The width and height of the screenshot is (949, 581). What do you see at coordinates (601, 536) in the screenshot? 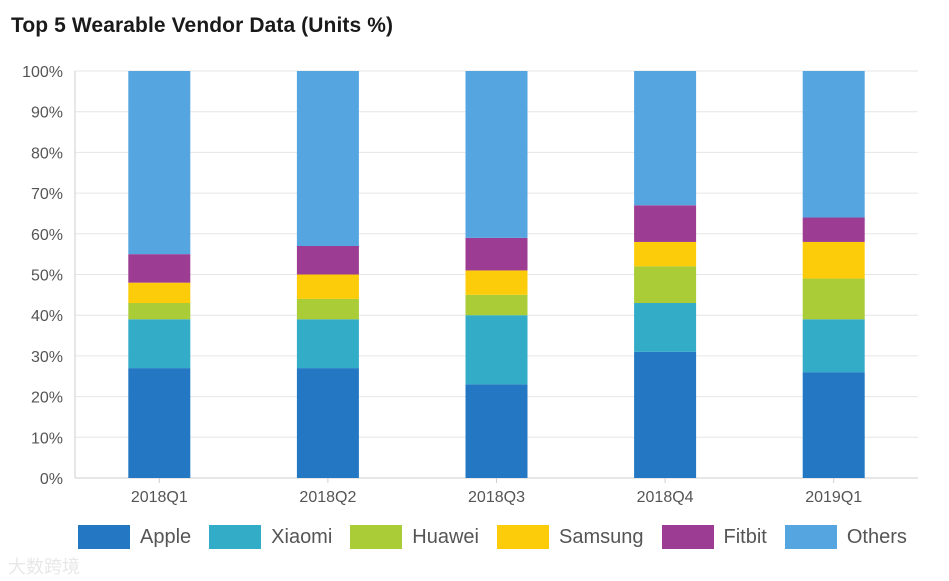
I see `legend-label: Samsung` at bounding box center [601, 536].